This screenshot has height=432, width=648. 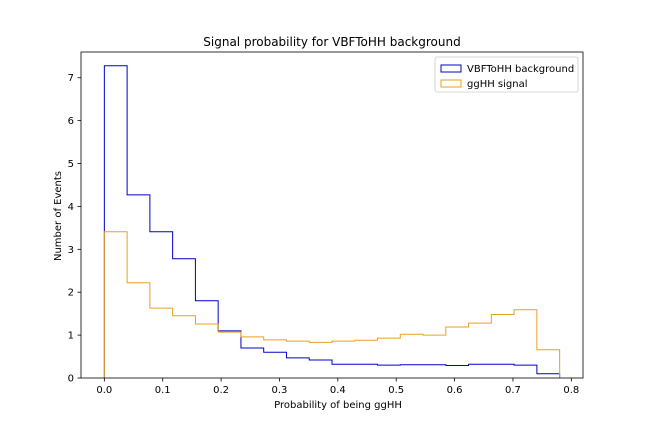 What do you see at coordinates (221, 390) in the screenshot?
I see `x-tick-label: 0.2` at bounding box center [221, 390].